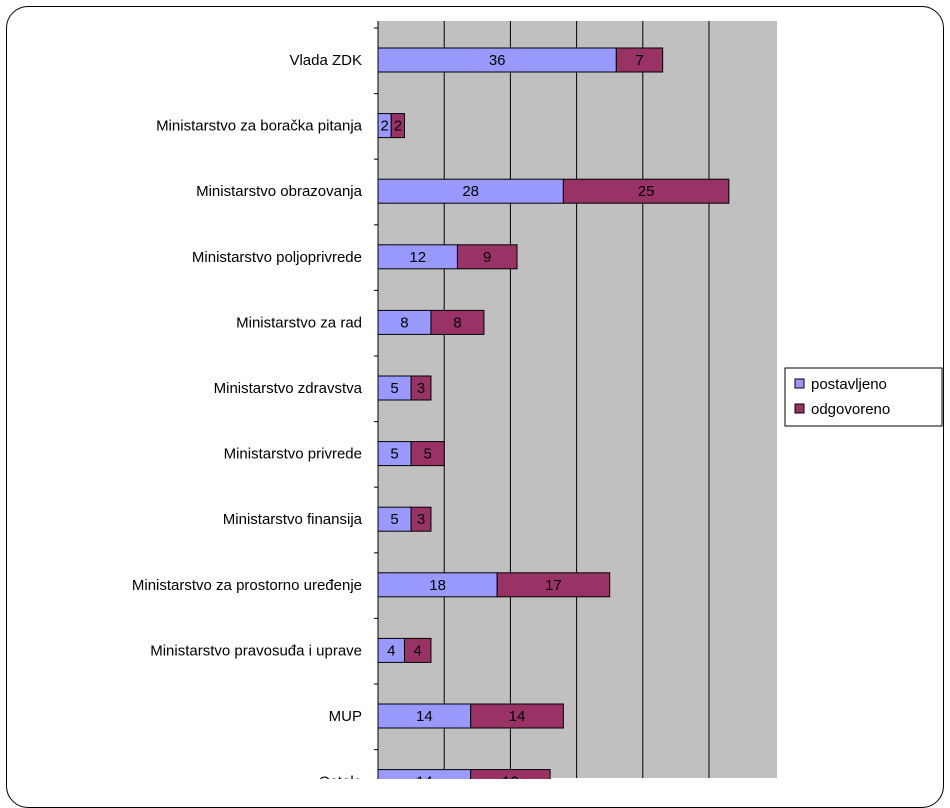 The width and height of the screenshot is (950, 808). What do you see at coordinates (293, 519) in the screenshot?
I see `category-label: Ministarstvo finansija` at bounding box center [293, 519].